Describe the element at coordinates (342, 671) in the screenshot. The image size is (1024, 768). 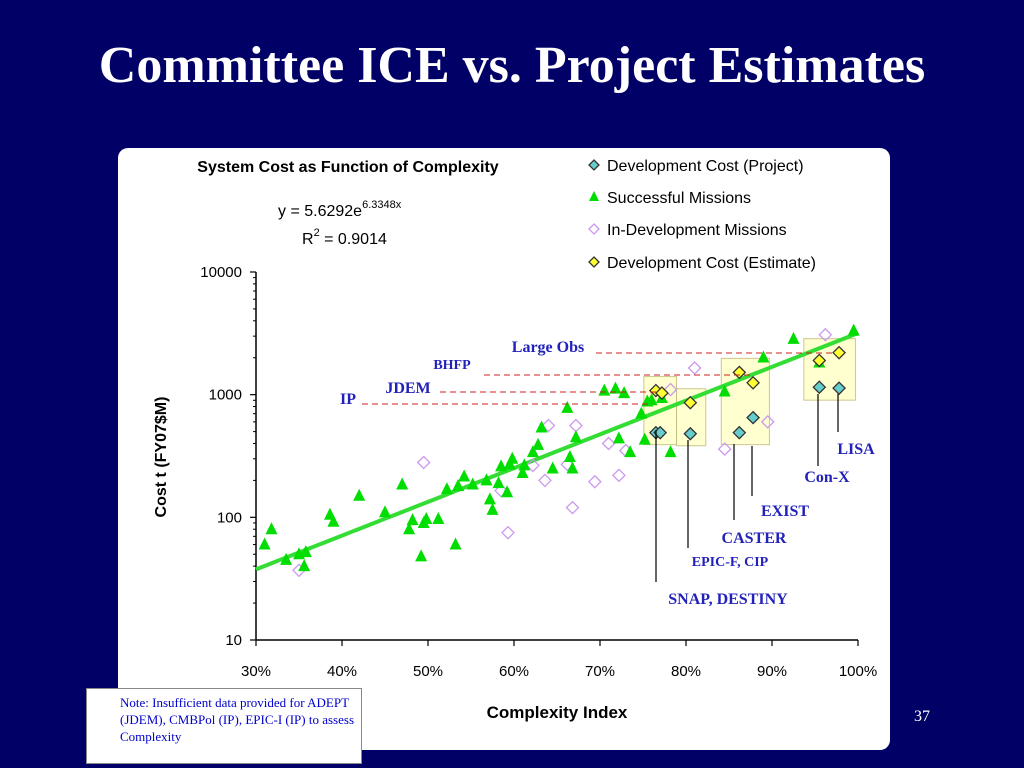
I see `x-tick-label: 40%` at that location.